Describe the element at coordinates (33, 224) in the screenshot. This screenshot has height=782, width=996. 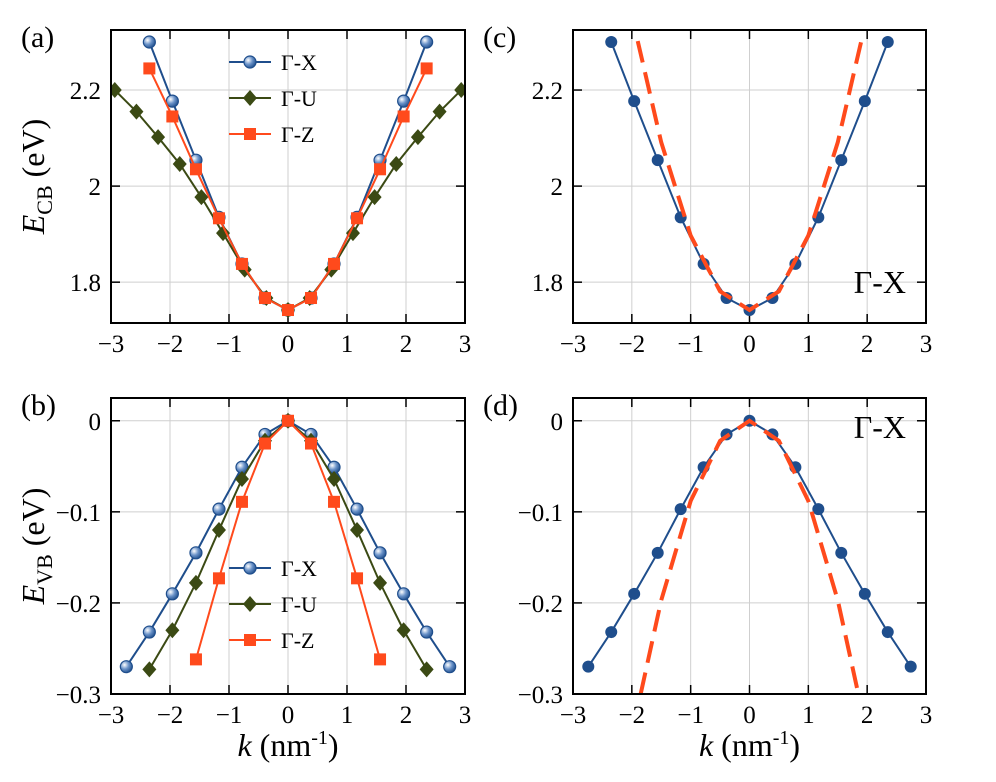
I see `y-label-var: E` at that location.